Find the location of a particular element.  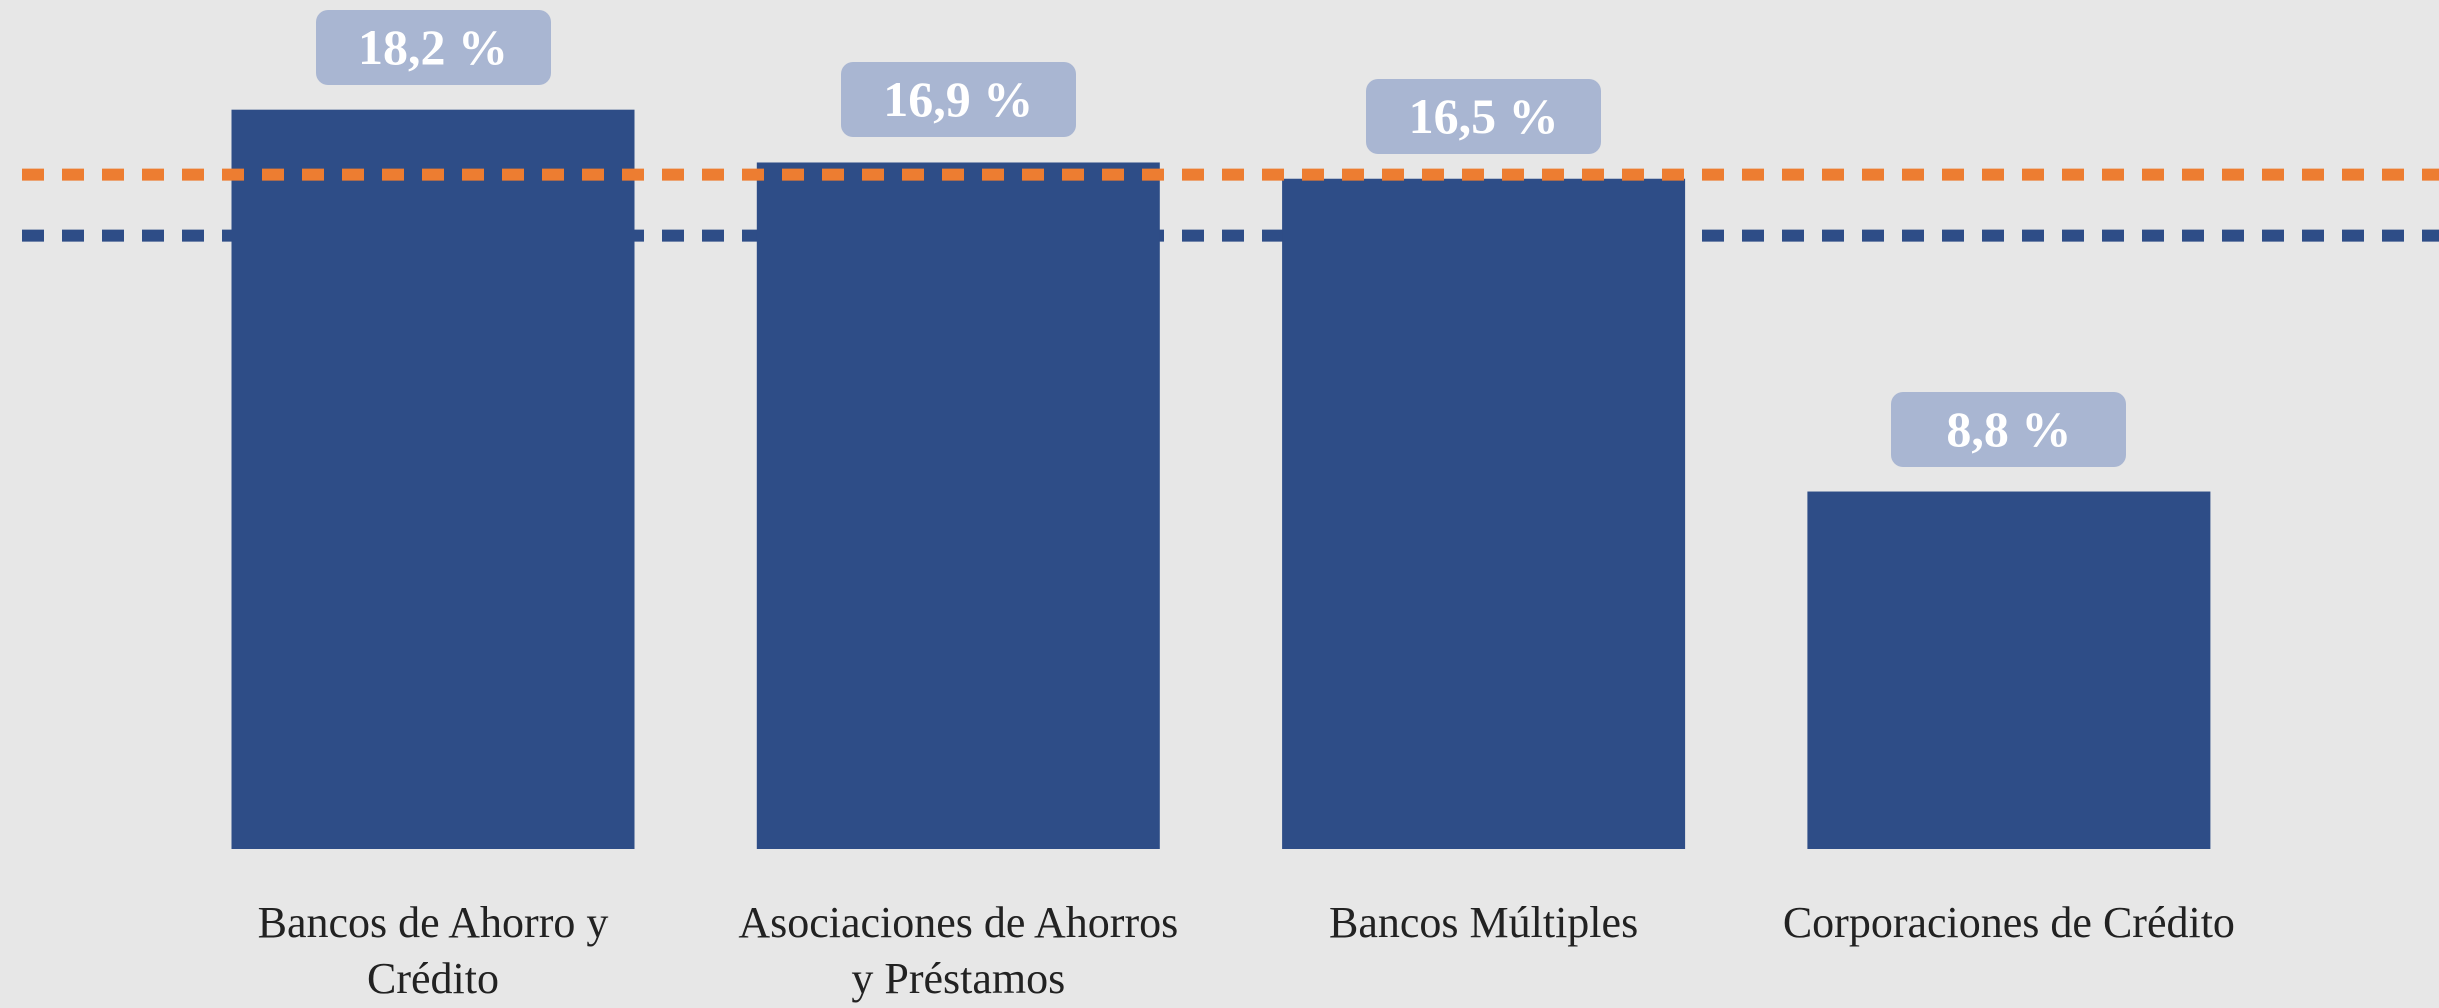

value-label: 8,8 % is located at coordinates (2009, 429).